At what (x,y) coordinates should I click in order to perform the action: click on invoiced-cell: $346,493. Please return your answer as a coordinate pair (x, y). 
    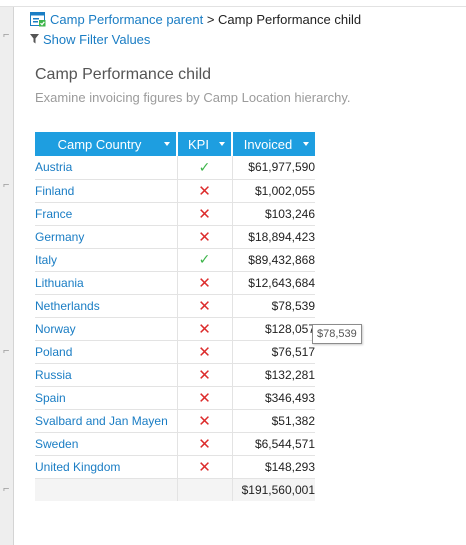
    Looking at the image, I should click on (273, 398).